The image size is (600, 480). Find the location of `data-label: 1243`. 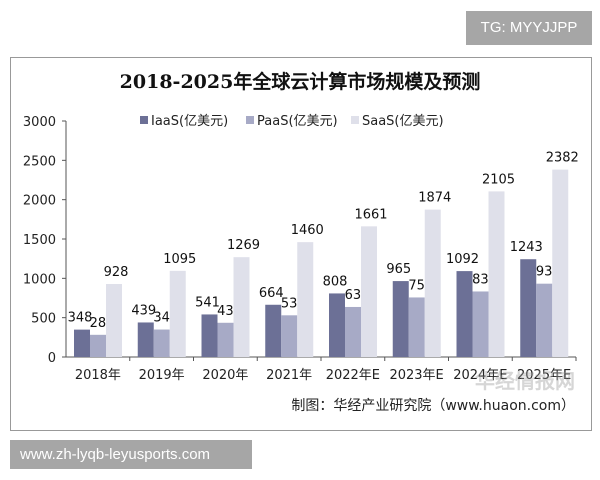

data-label: 1243 is located at coordinates (526, 247).